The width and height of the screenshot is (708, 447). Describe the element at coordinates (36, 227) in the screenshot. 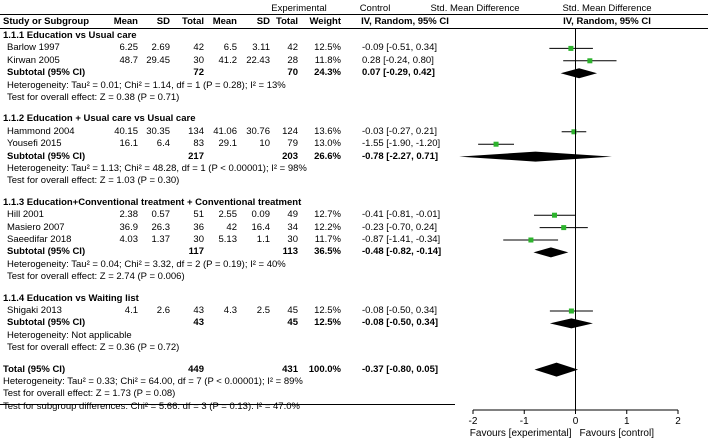

I see `study-name: Masiero 2007` at that location.